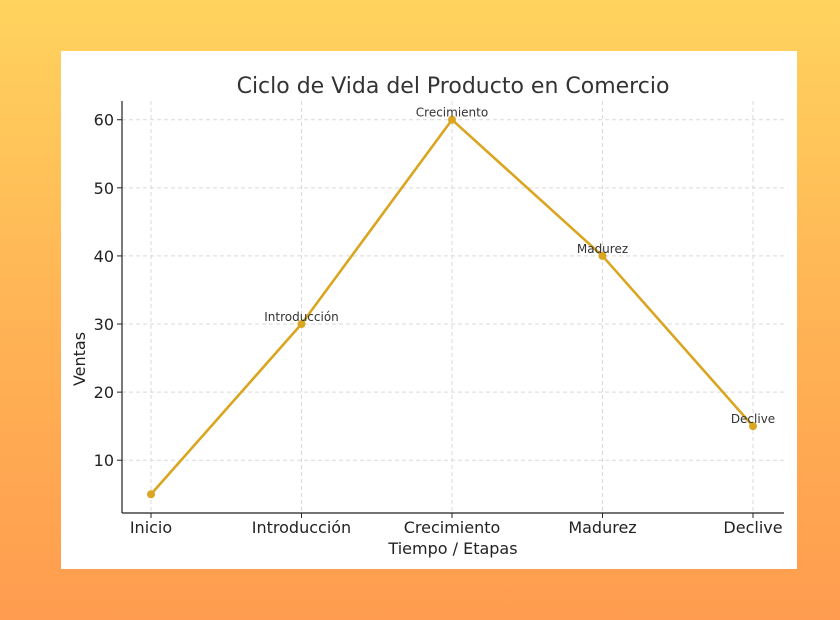 The height and width of the screenshot is (620, 840). What do you see at coordinates (104, 460) in the screenshot?
I see `y-tick-label: 10` at bounding box center [104, 460].